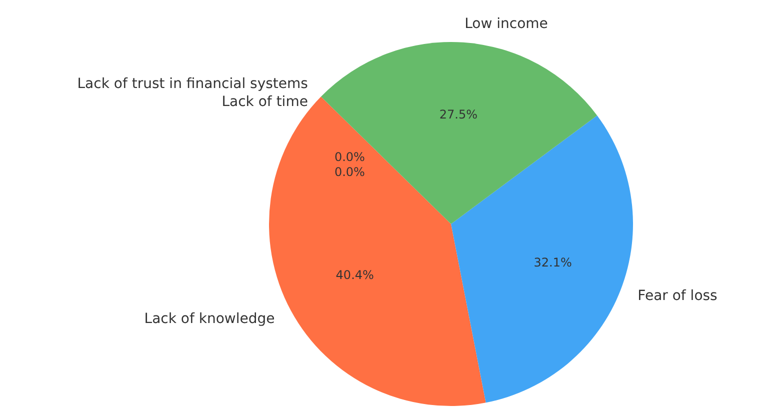 Image resolution: width=763 pixels, height=412 pixels. Describe the element at coordinates (678, 296) in the screenshot. I see `slice-label: Fear of loss` at that location.